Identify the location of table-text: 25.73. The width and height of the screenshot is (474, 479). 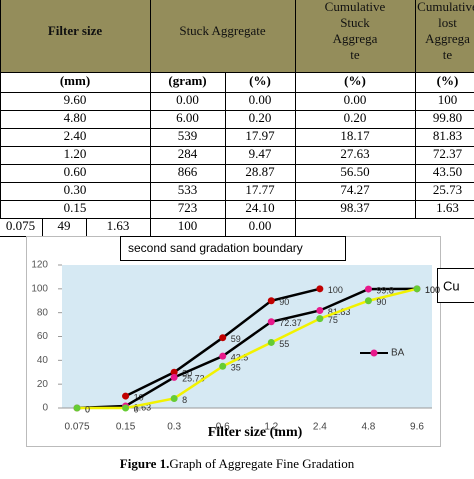
(447, 189).